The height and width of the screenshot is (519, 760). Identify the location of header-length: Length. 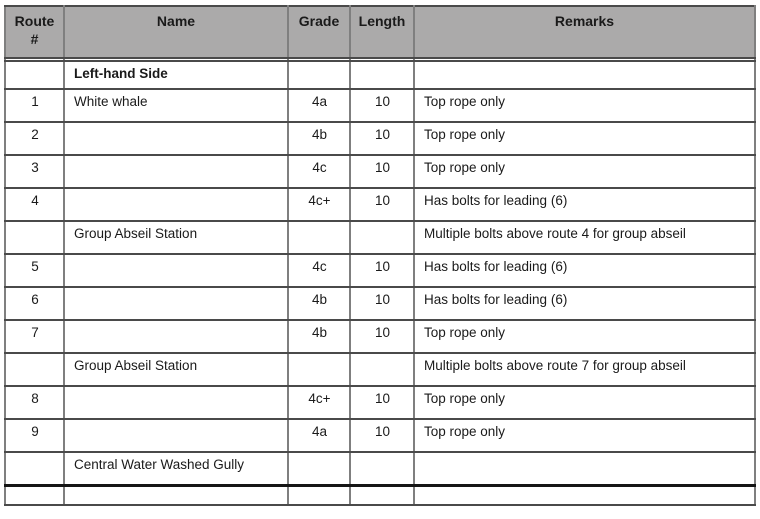
(382, 32).